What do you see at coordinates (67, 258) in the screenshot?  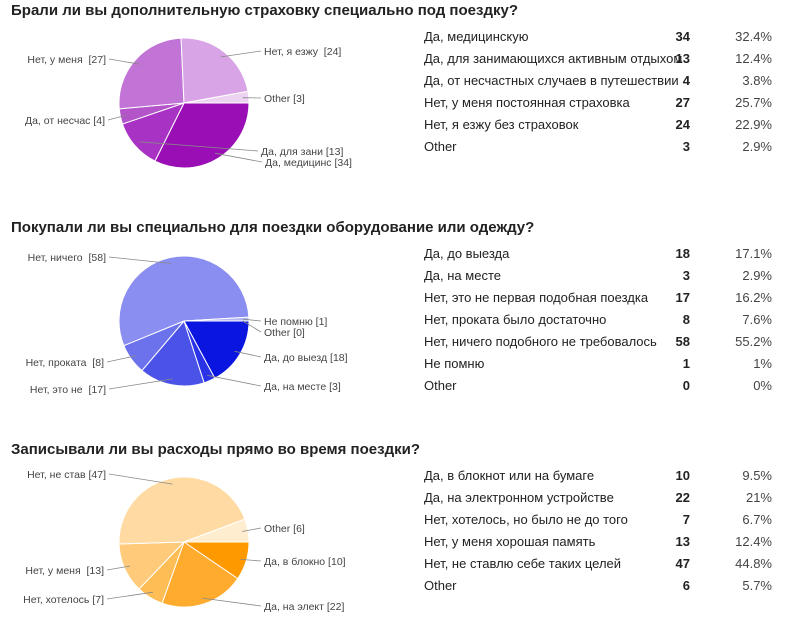 I see `slice-label: Нет, ничего [58]` at bounding box center [67, 258].